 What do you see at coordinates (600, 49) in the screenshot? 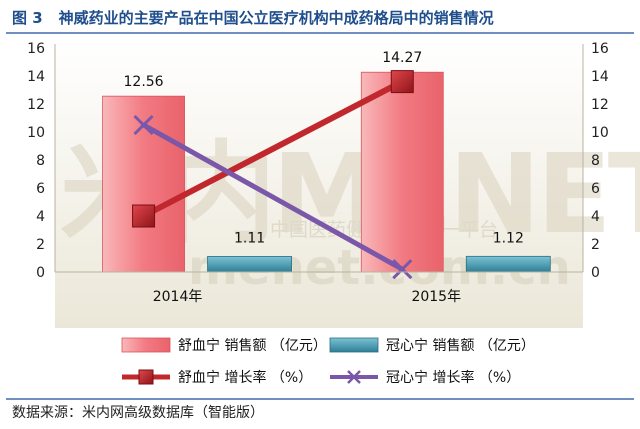
I see `y-tick-label-right: 16` at bounding box center [600, 49].